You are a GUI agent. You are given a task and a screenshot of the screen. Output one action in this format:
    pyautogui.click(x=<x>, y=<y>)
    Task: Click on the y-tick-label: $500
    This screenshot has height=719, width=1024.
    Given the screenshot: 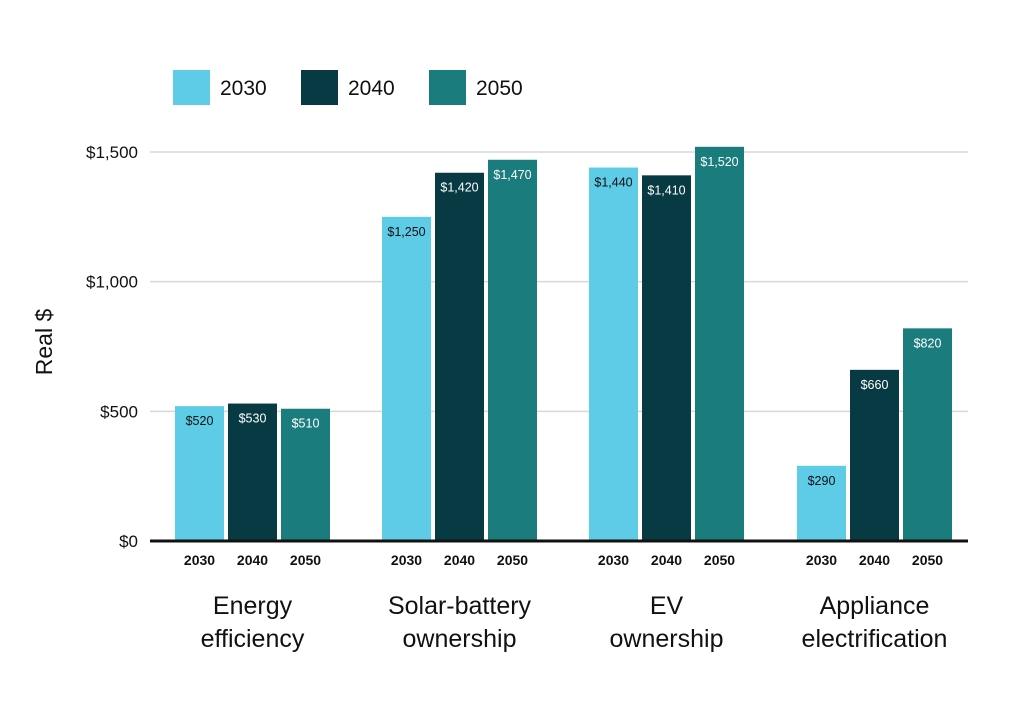 What is the action you would take?
    pyautogui.click(x=119, y=411)
    